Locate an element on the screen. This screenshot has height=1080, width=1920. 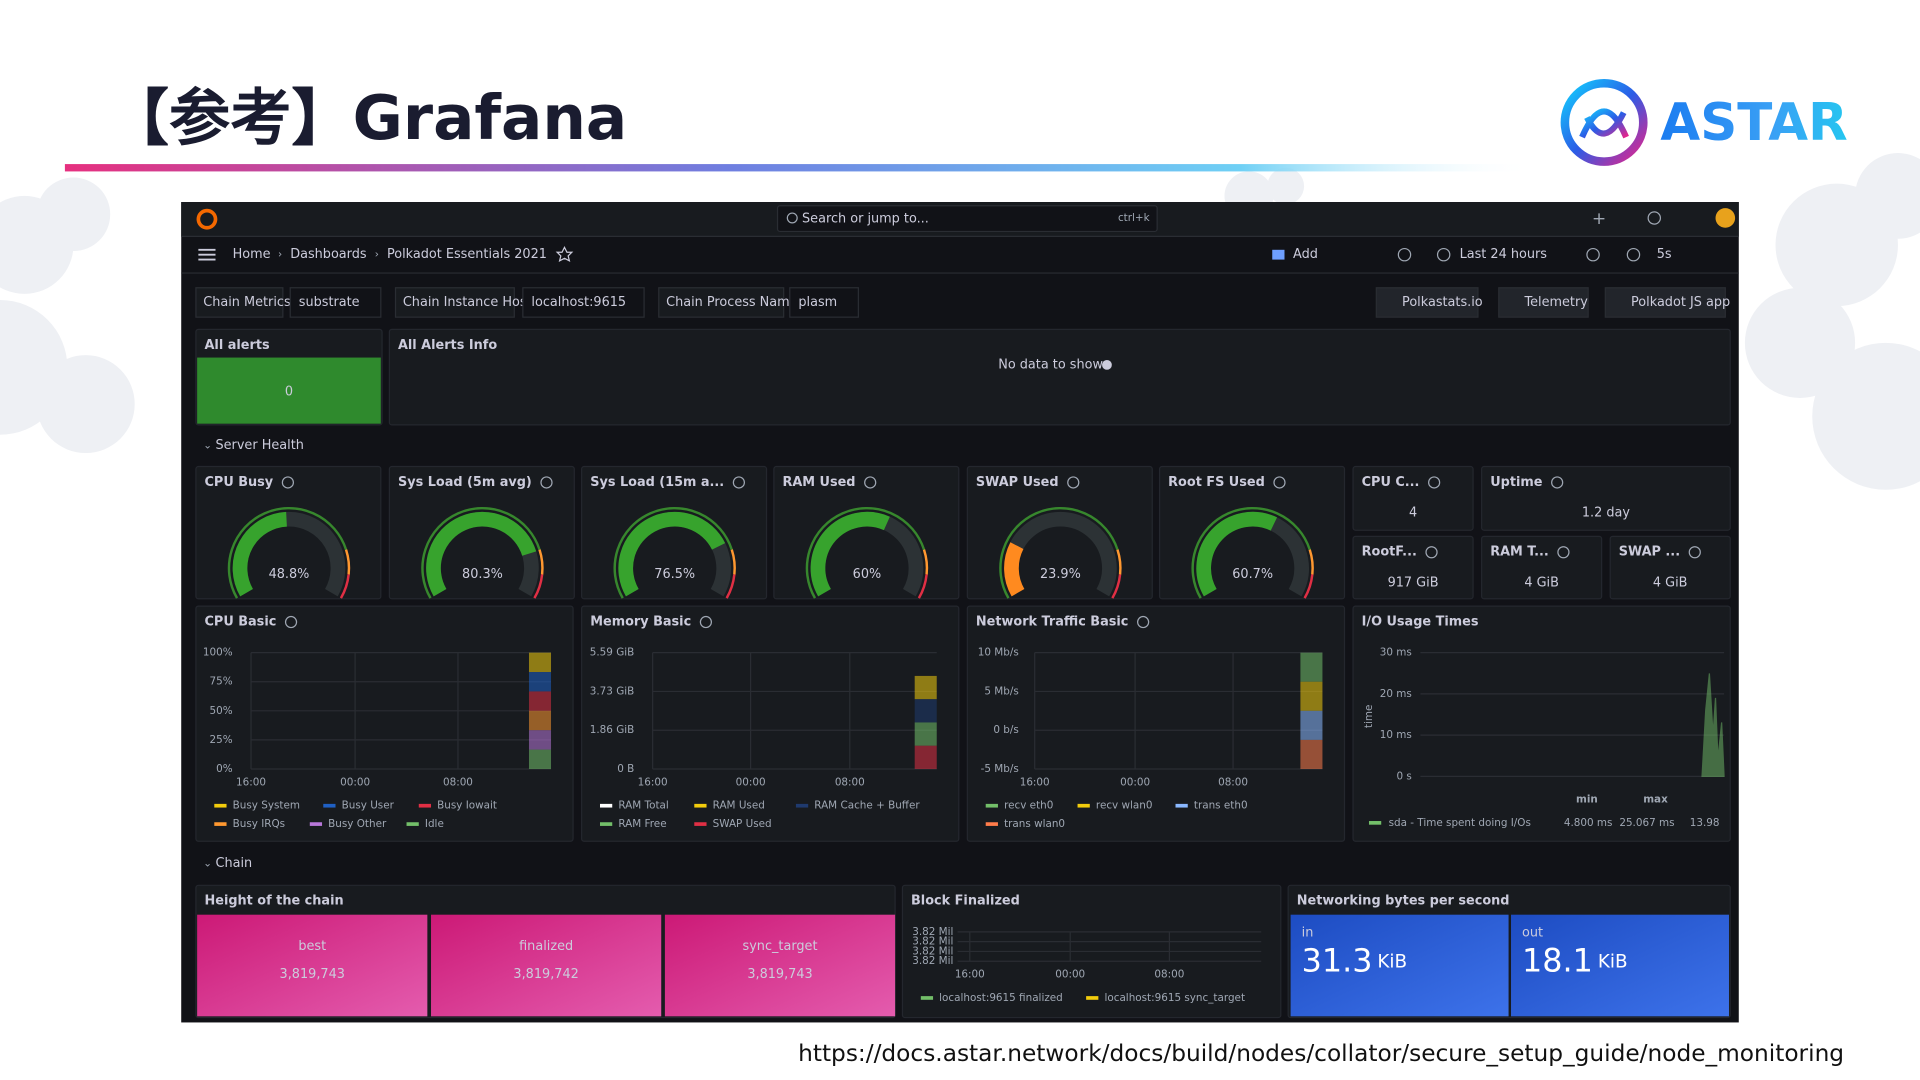
link-label: Polkastats.io is located at coordinates (1442, 302).